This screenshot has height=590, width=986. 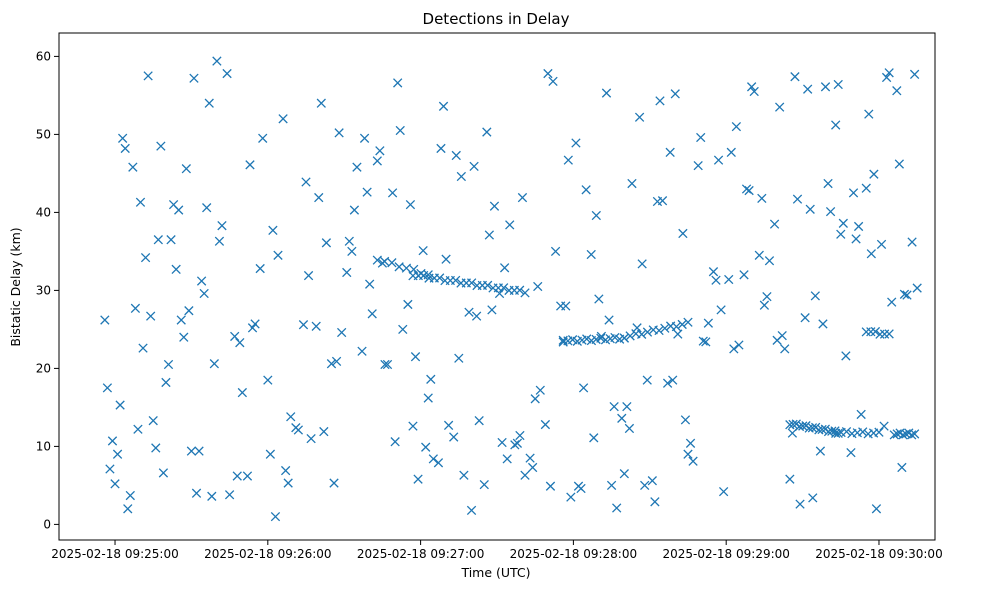 I want to click on x-tick-label: 2025-02-18 09:28:00, so click(x=573, y=554).